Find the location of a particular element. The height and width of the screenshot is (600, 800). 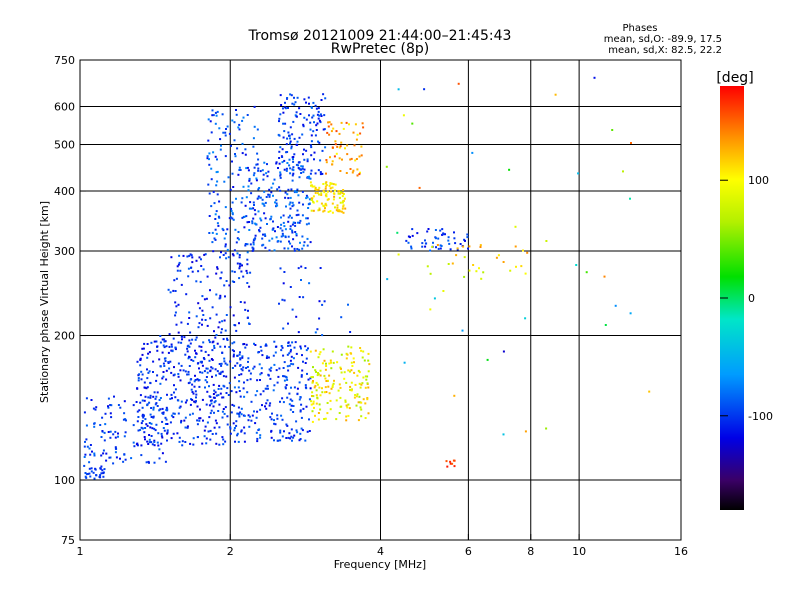

chart-title-line2: RwPretec (8p) is located at coordinates (380, 49).